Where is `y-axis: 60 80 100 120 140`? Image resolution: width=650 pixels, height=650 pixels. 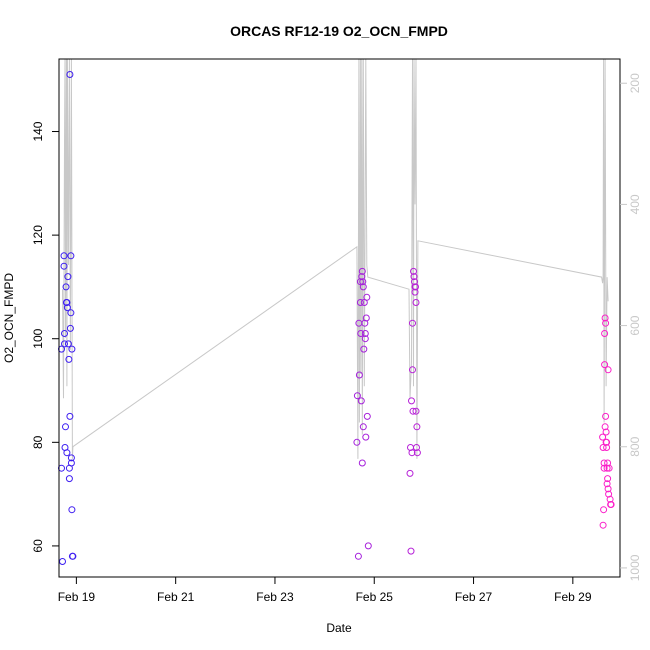
y-axis: 60 80 100 120 140 is located at coordinates (45, 337).